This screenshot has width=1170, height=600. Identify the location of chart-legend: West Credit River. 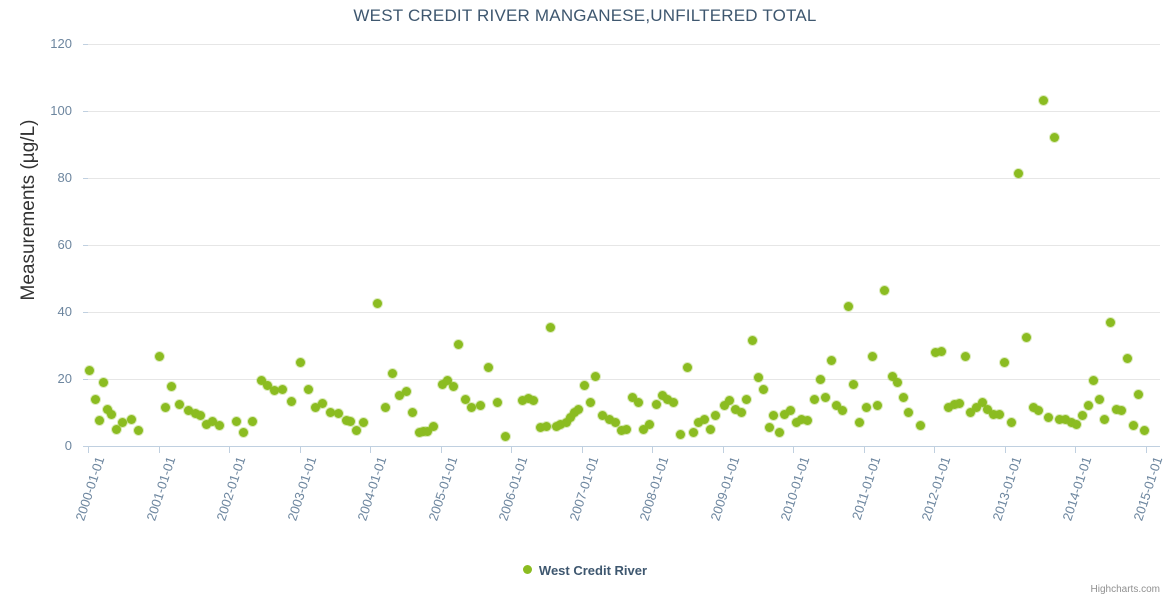
(585, 570).